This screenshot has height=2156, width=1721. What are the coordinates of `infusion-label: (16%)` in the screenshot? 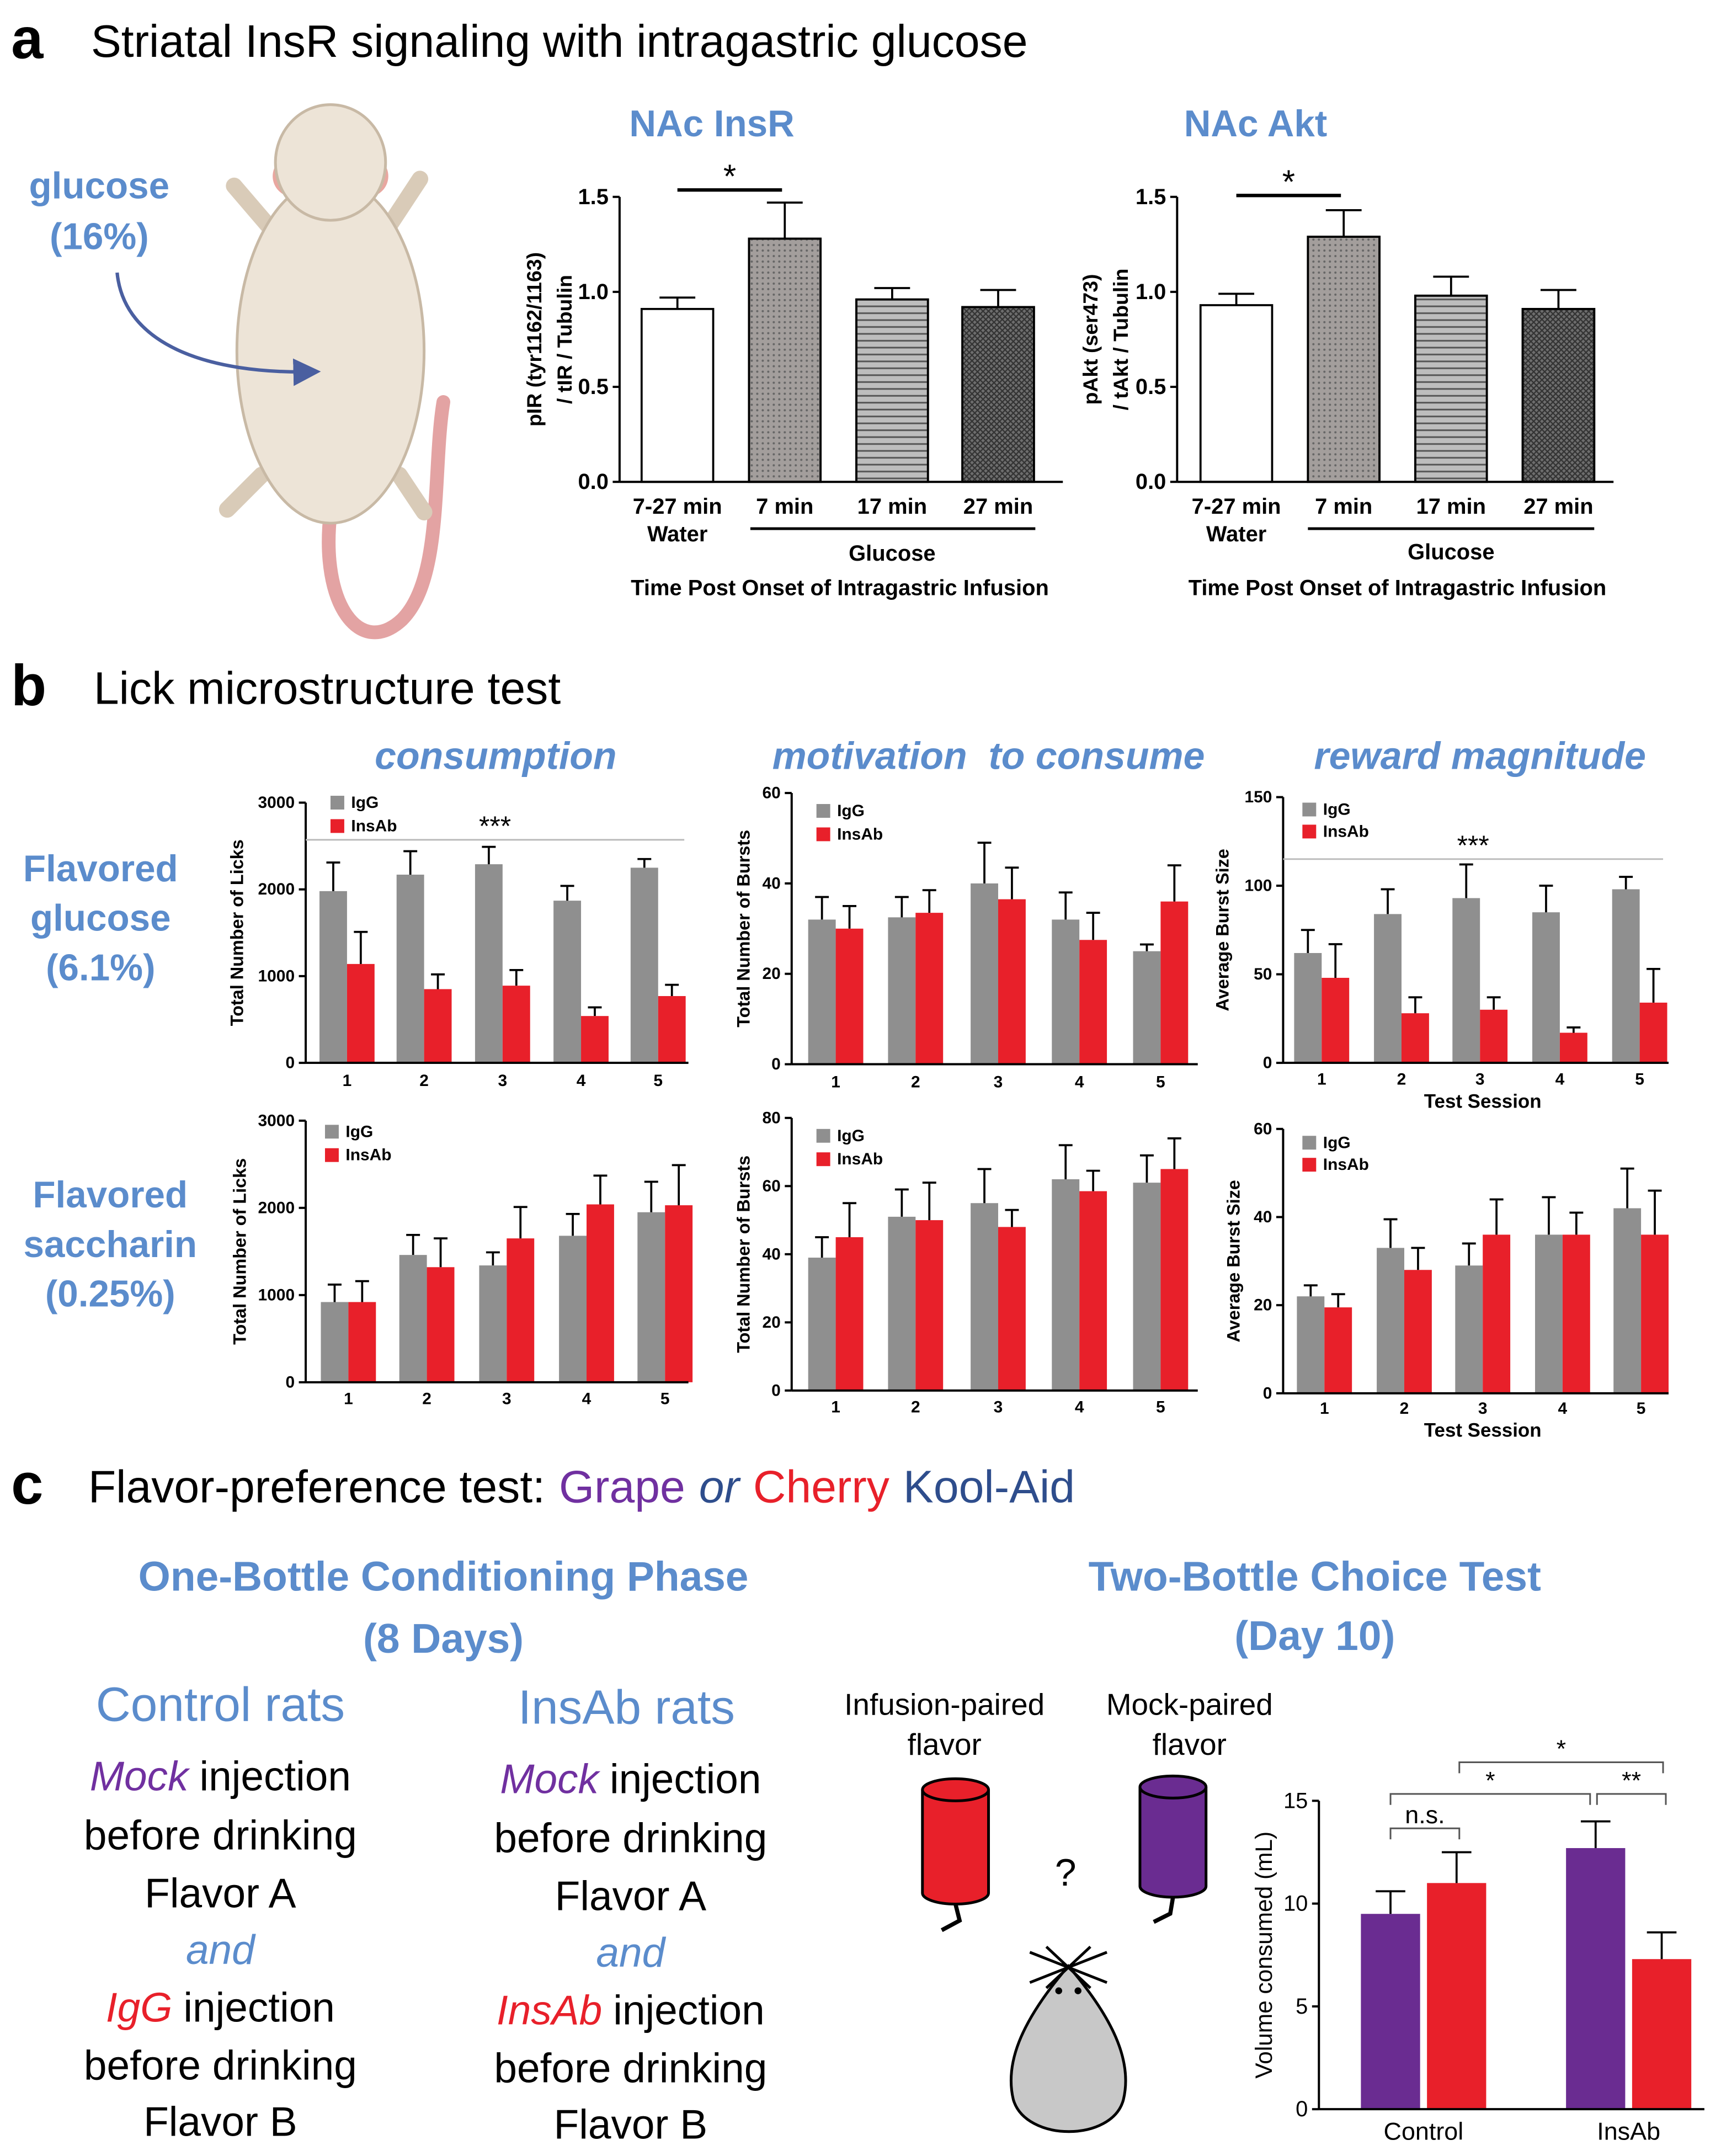 It's located at (99, 237).